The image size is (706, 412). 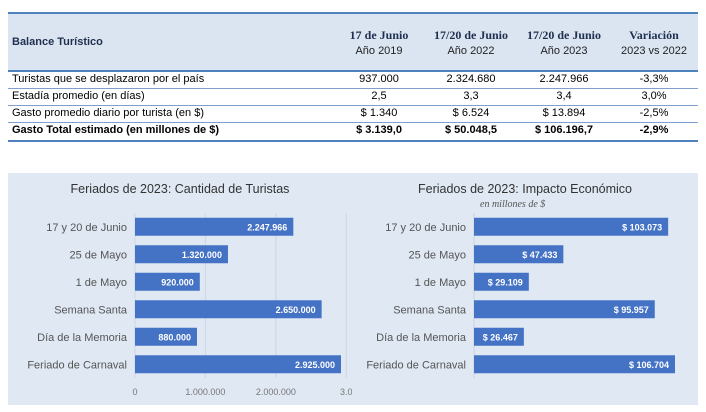 What do you see at coordinates (524, 189) in the screenshot?
I see `chart-title: Feriados de 2023: Impacto Económico` at bounding box center [524, 189].